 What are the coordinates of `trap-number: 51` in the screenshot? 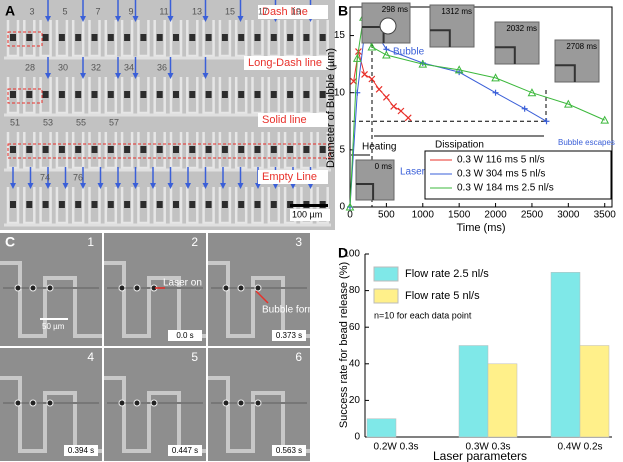 It's located at (15, 122).